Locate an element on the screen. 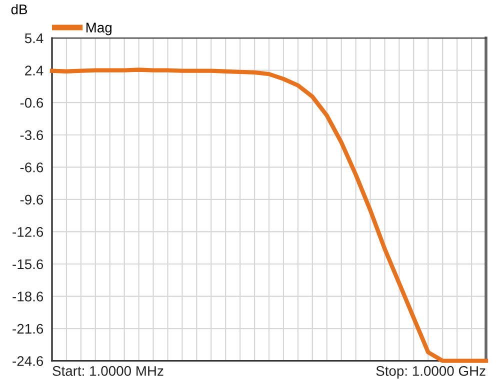  y-tick-label: 5.4 is located at coordinates (34, 39).